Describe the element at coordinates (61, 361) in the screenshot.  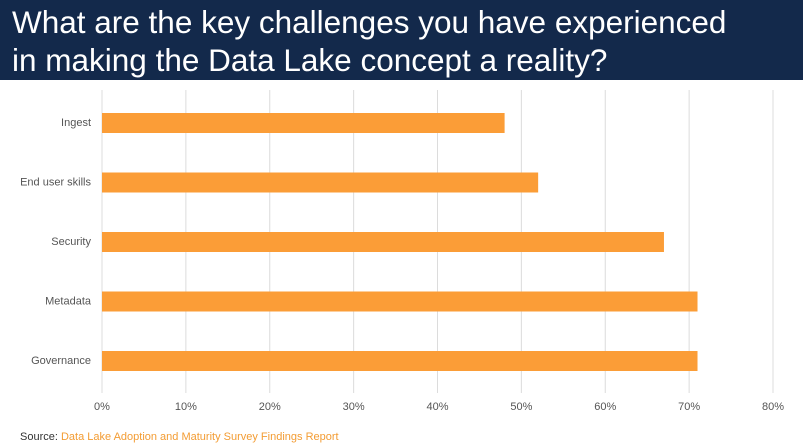
I see `category-label: Governance` at that location.